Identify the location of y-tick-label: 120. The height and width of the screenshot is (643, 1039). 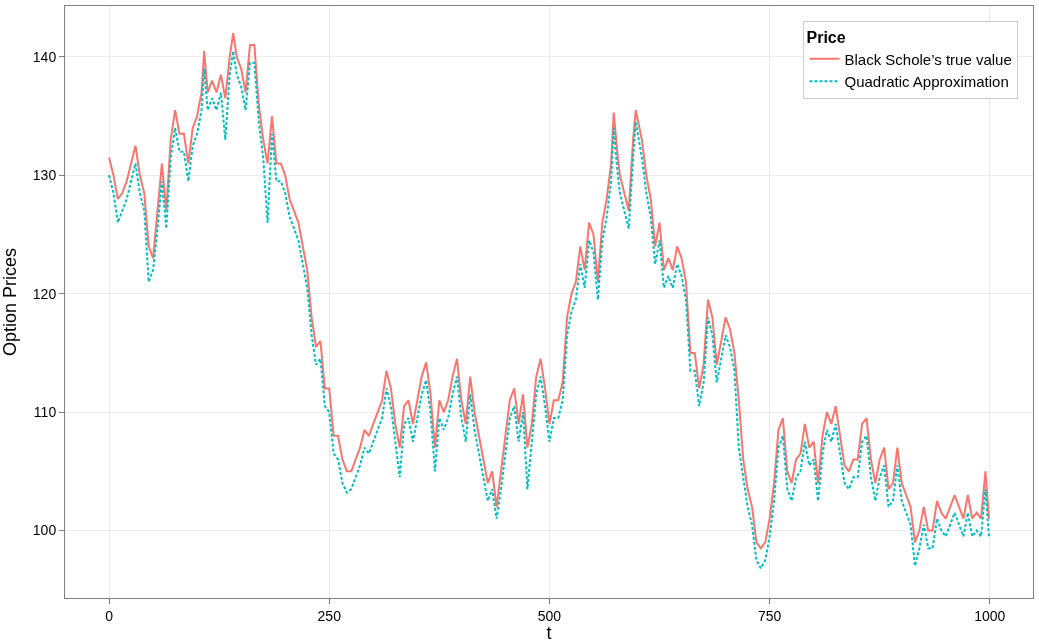
(44, 293).